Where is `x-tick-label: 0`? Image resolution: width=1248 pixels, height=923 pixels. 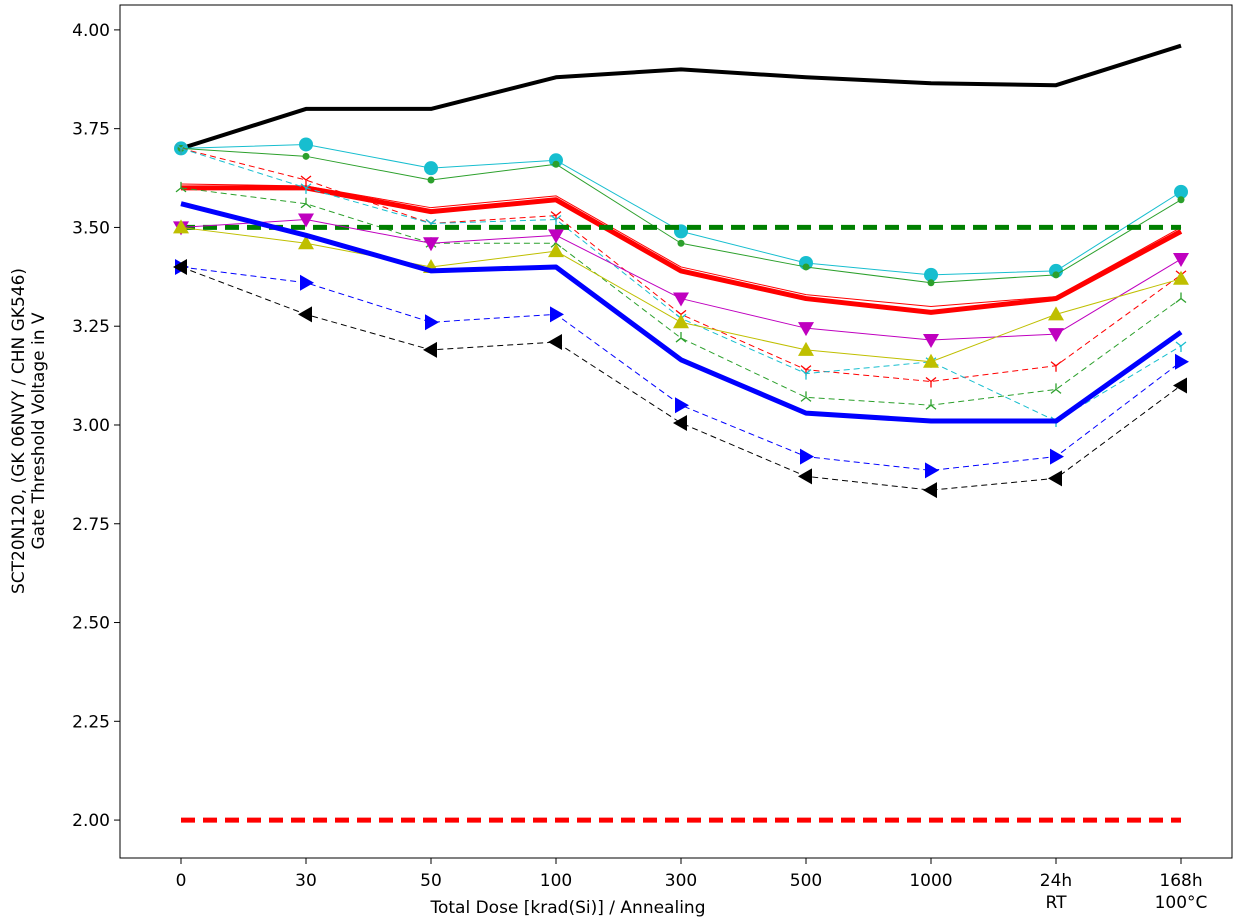 x-tick-label: 0 is located at coordinates (181, 881).